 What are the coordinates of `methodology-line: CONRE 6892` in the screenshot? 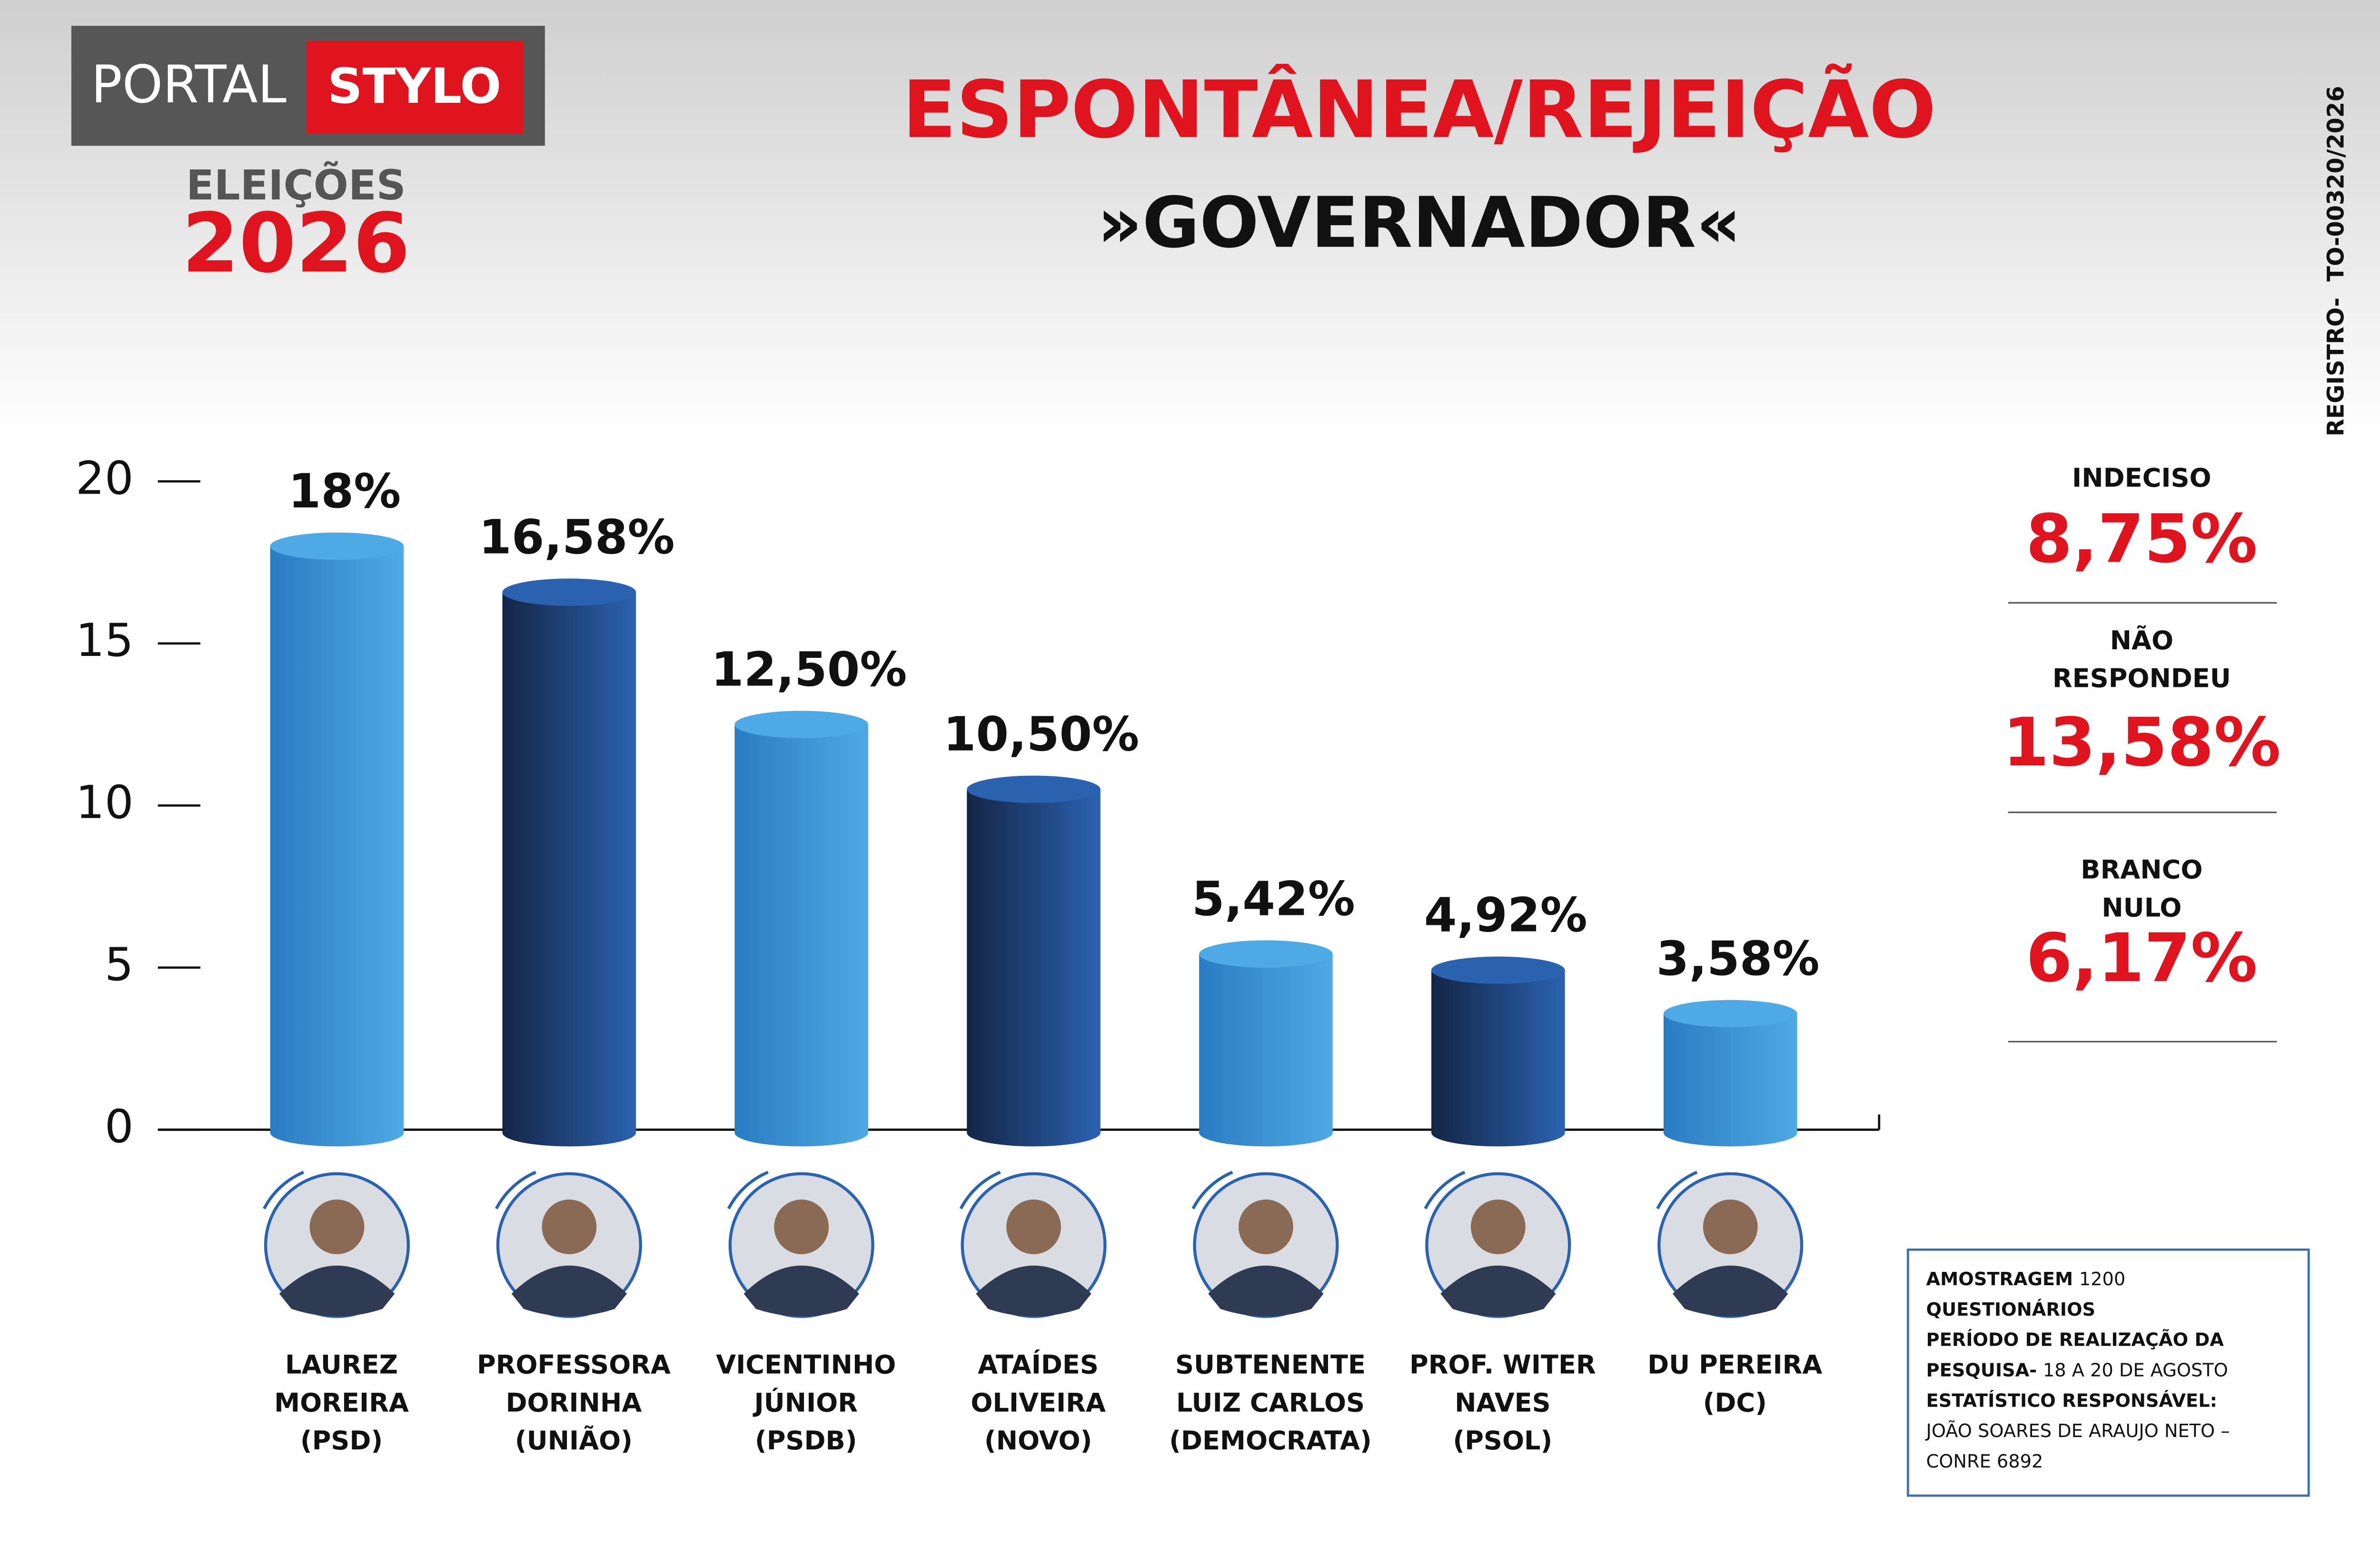 It's located at (1984, 1461).